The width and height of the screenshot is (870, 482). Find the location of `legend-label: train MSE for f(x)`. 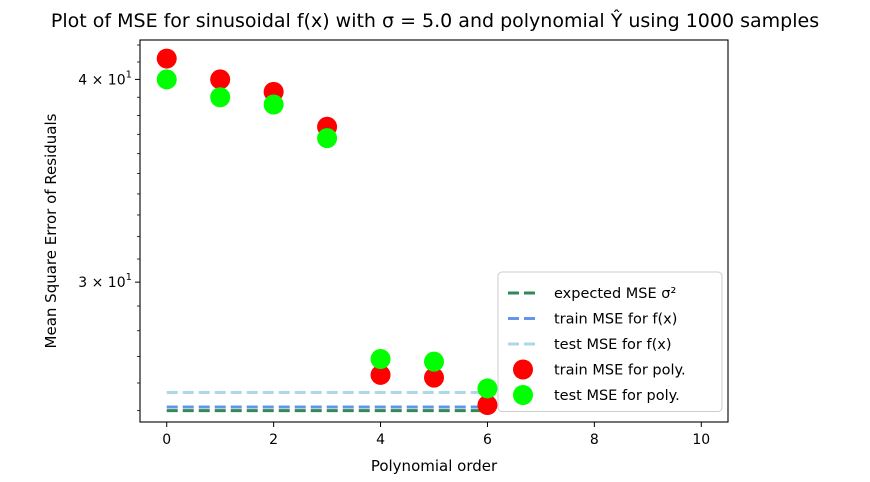

legend-label: train MSE for f(x) is located at coordinates (615, 320).